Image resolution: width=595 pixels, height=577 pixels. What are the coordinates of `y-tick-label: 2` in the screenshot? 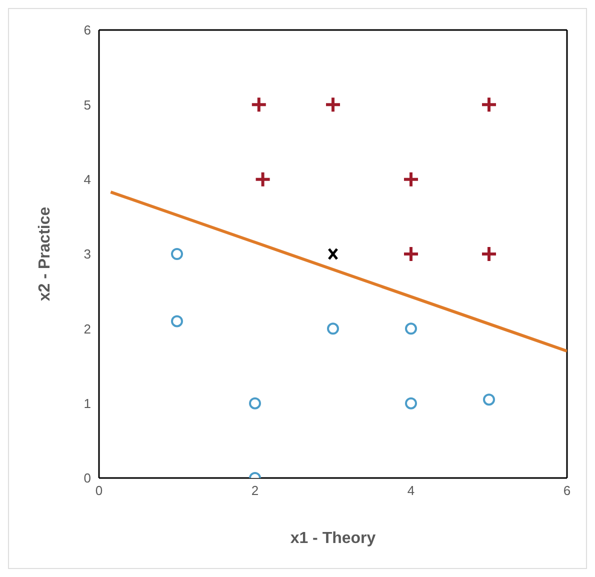 It's located at (87, 328).